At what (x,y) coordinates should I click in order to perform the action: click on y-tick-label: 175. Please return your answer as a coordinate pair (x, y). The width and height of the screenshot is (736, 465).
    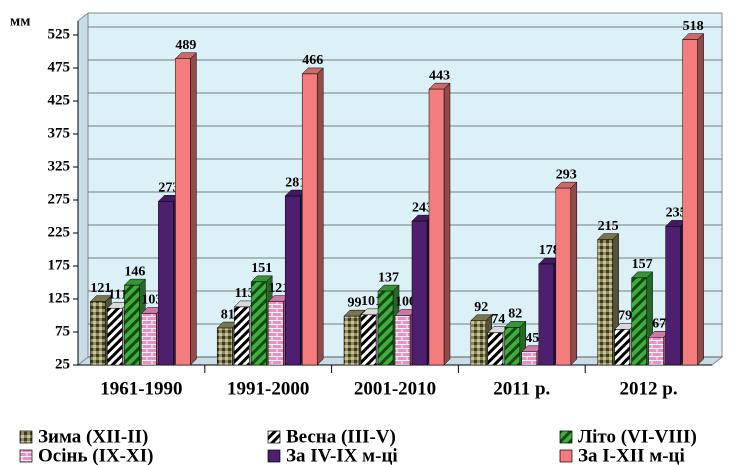
    Looking at the image, I should click on (59, 265).